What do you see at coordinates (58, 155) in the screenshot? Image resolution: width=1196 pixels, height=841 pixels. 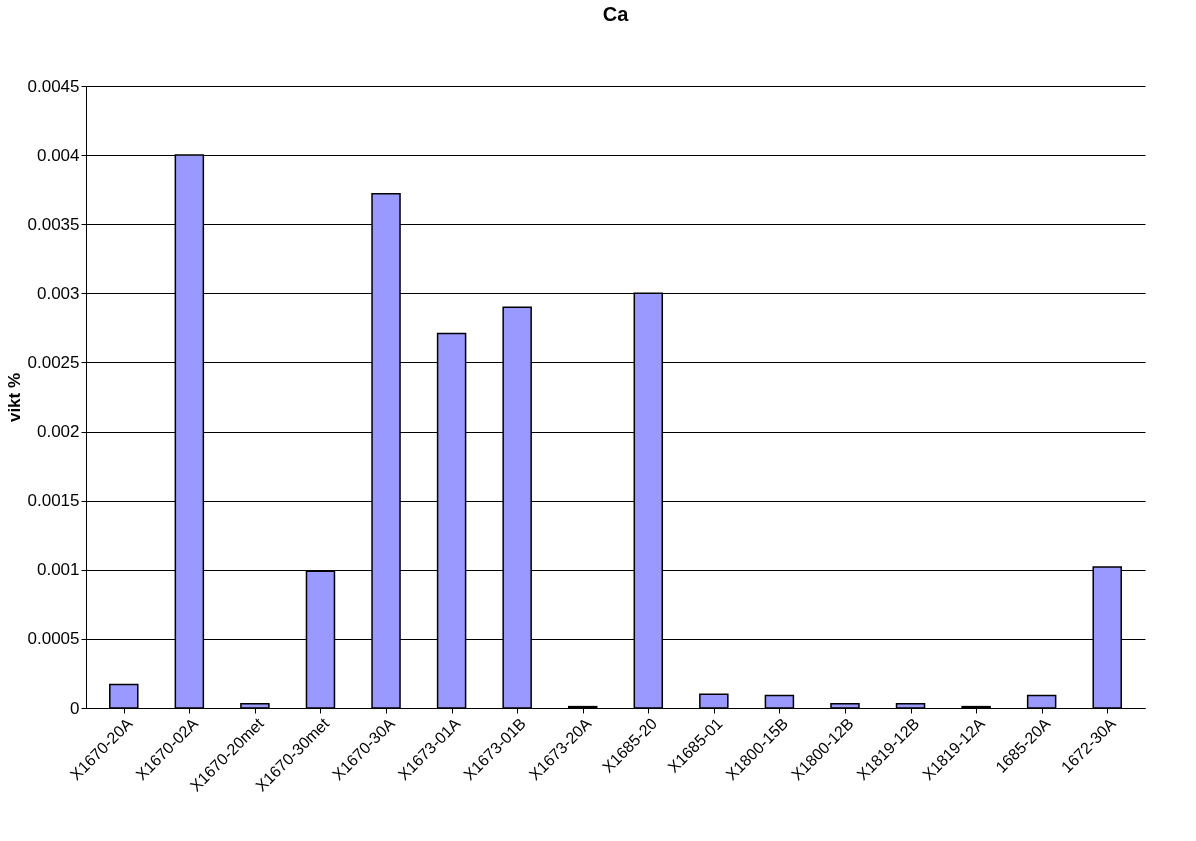 I see `y-tick-label: 0.004` at bounding box center [58, 155].